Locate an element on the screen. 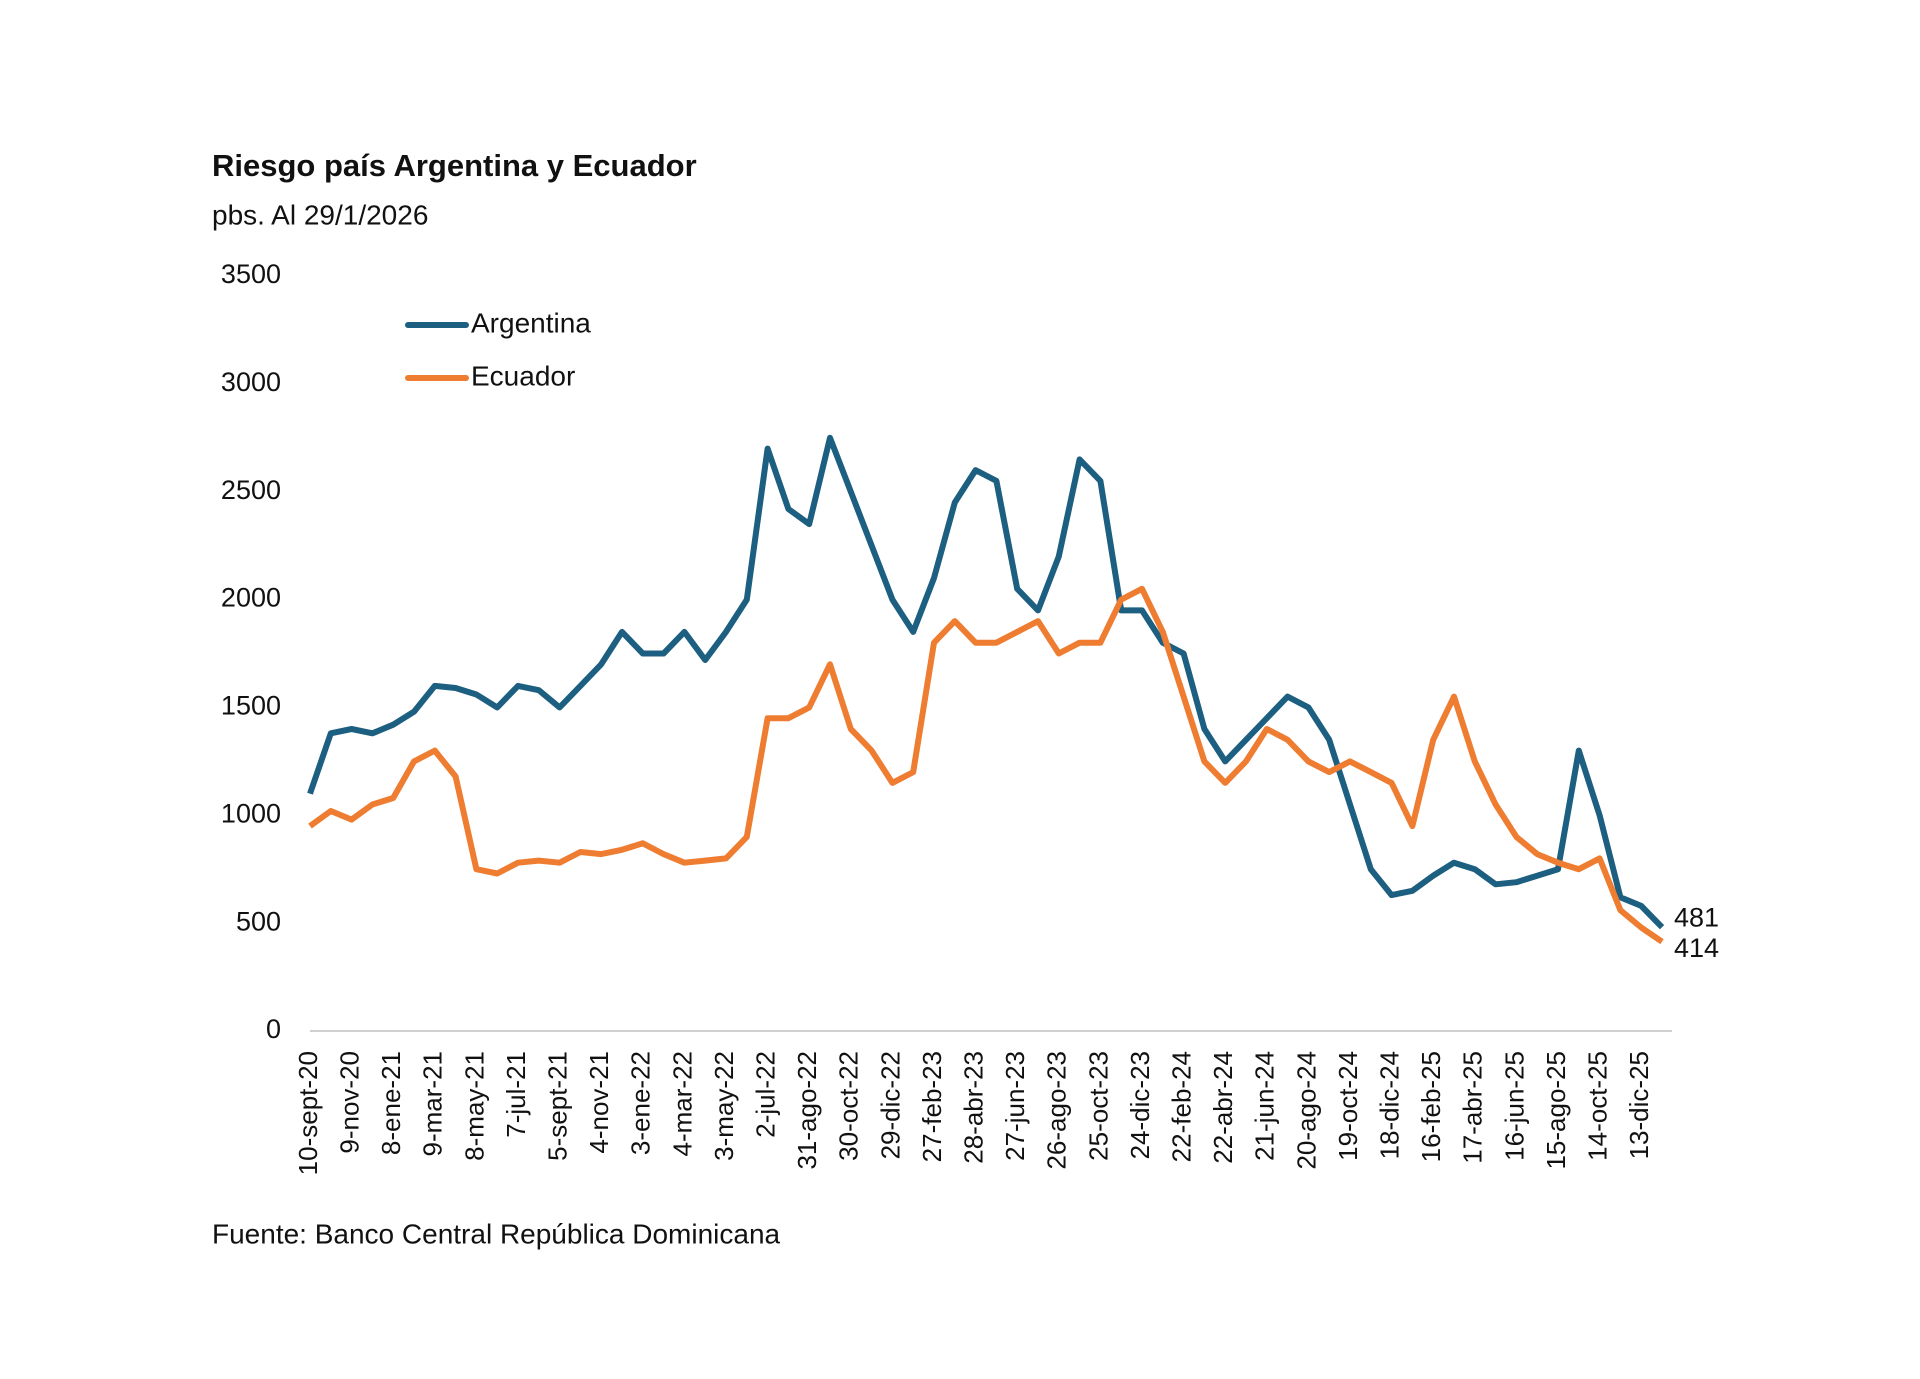 This screenshot has width=1920, height=1379. x-tick-label: 31-ago-22 is located at coordinates (807, 1110).